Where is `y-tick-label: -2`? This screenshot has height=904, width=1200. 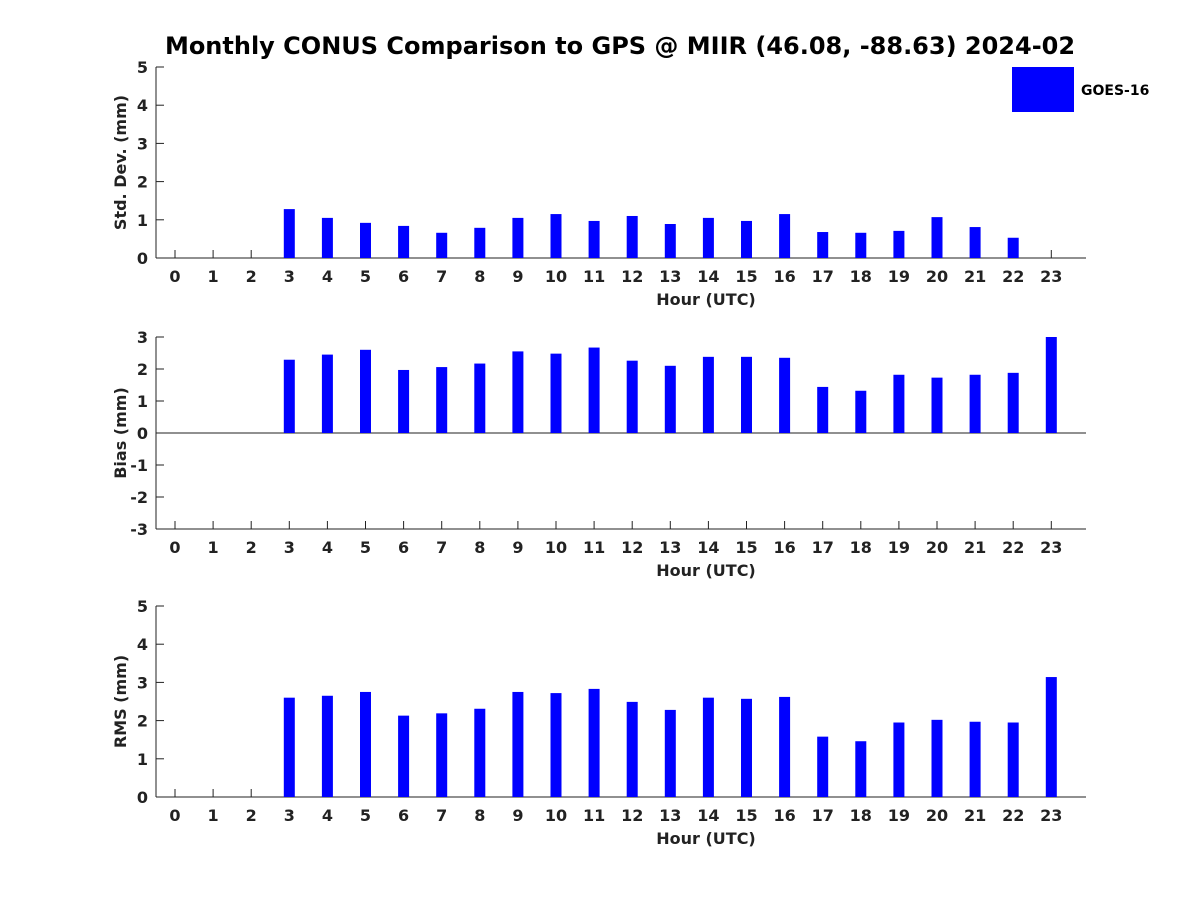
y-tick-label: -2 is located at coordinates (139, 497).